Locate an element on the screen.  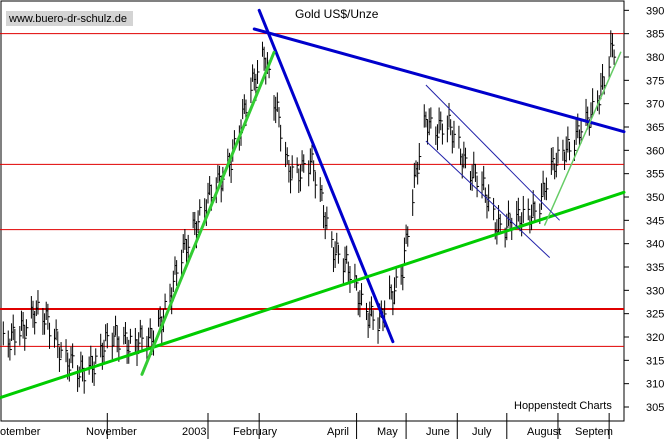
y-tick-label: 365 is located at coordinates (655, 128).